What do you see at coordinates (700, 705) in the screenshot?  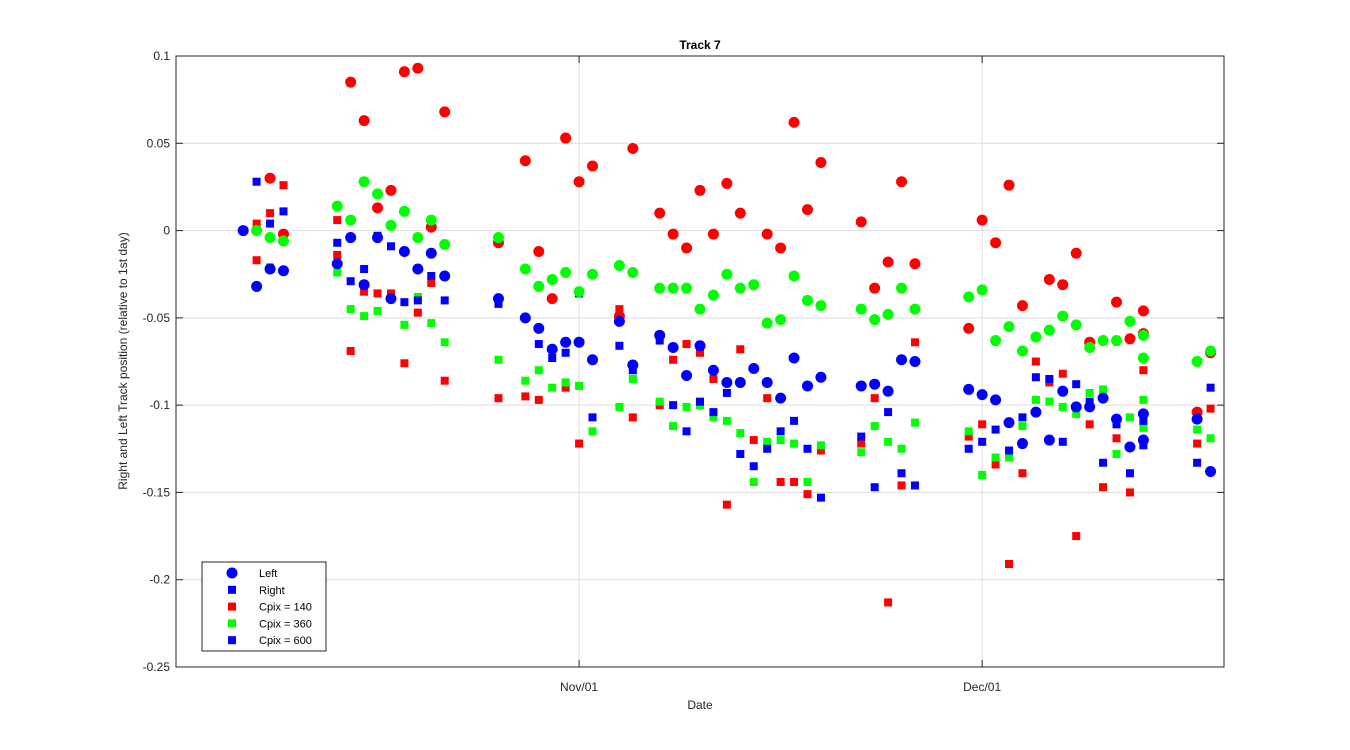 I see `x-axis-label: Date` at bounding box center [700, 705].